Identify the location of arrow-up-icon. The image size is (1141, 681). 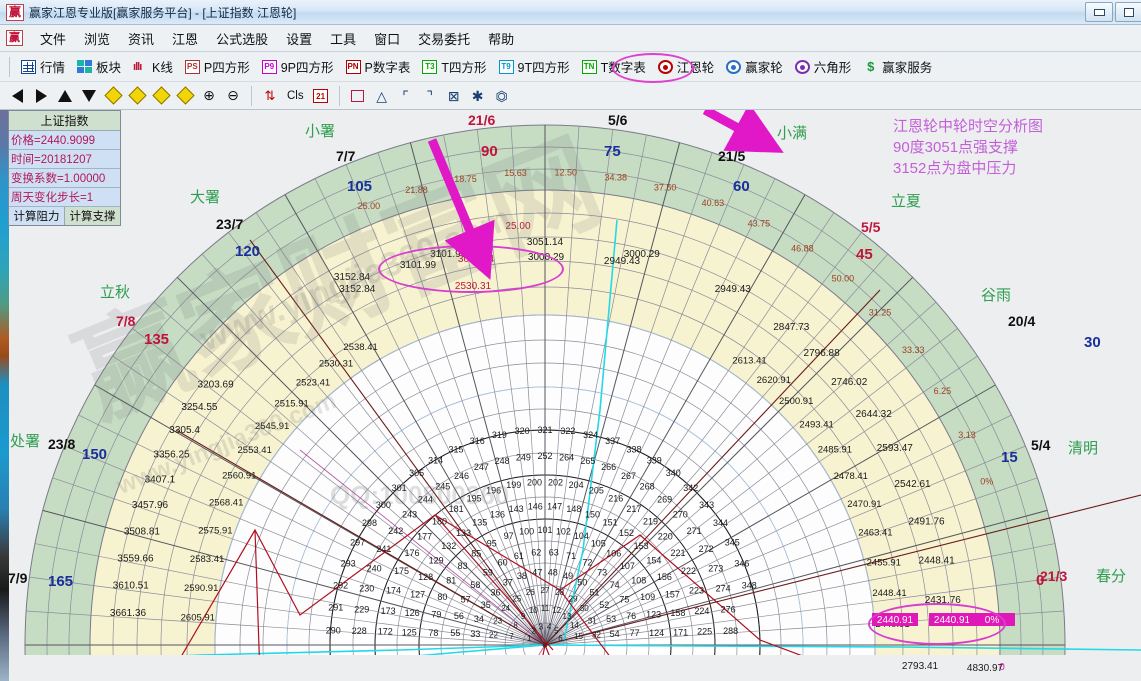
(65, 96).